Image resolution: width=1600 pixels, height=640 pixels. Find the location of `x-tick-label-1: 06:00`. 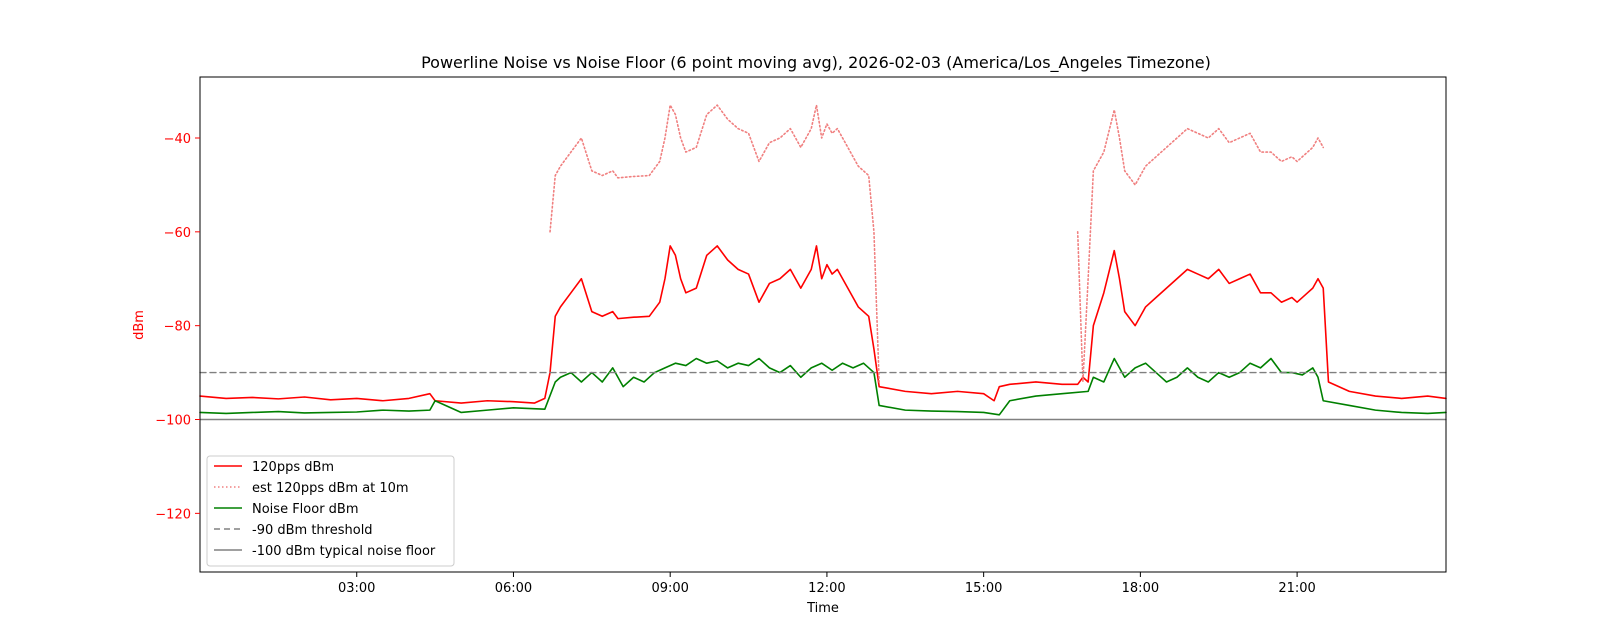

x-tick-label-1: 06:00 is located at coordinates (513, 588).